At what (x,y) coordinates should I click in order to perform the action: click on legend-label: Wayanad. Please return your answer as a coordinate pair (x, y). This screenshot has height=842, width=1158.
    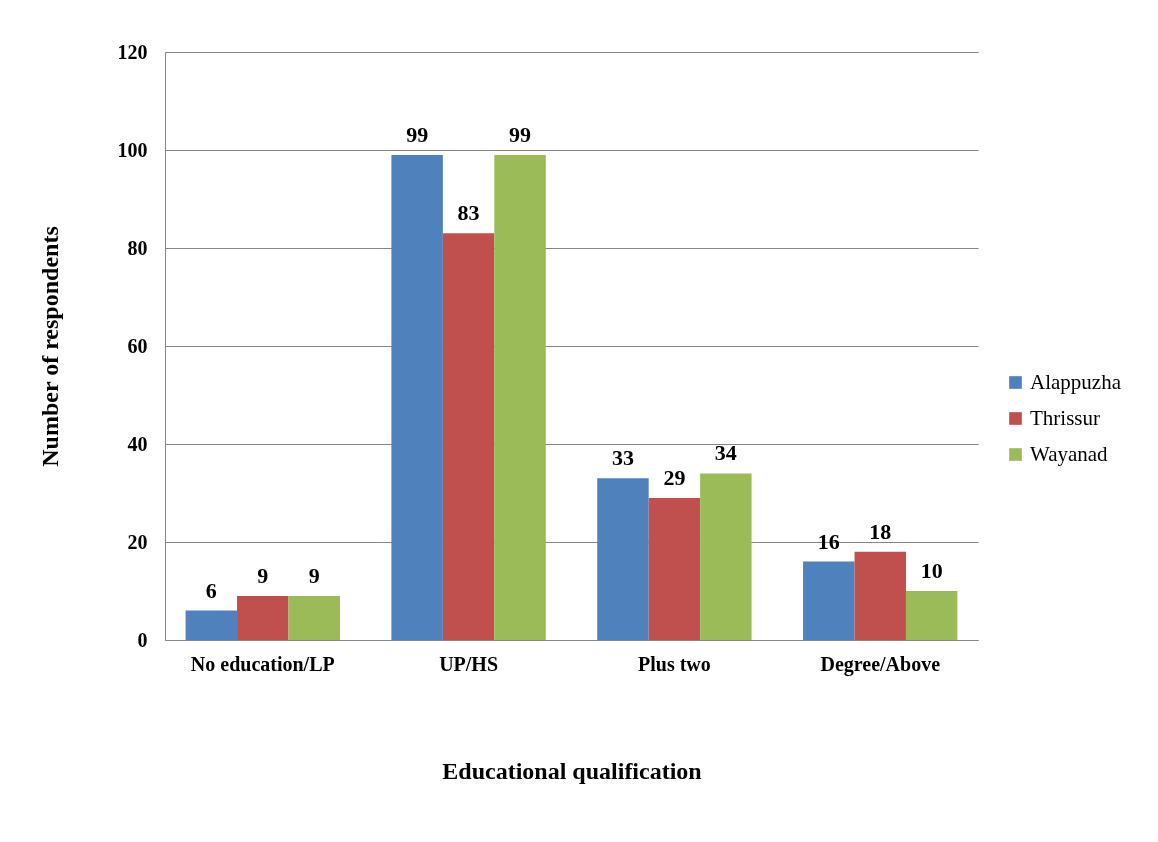
    Looking at the image, I should click on (1069, 453).